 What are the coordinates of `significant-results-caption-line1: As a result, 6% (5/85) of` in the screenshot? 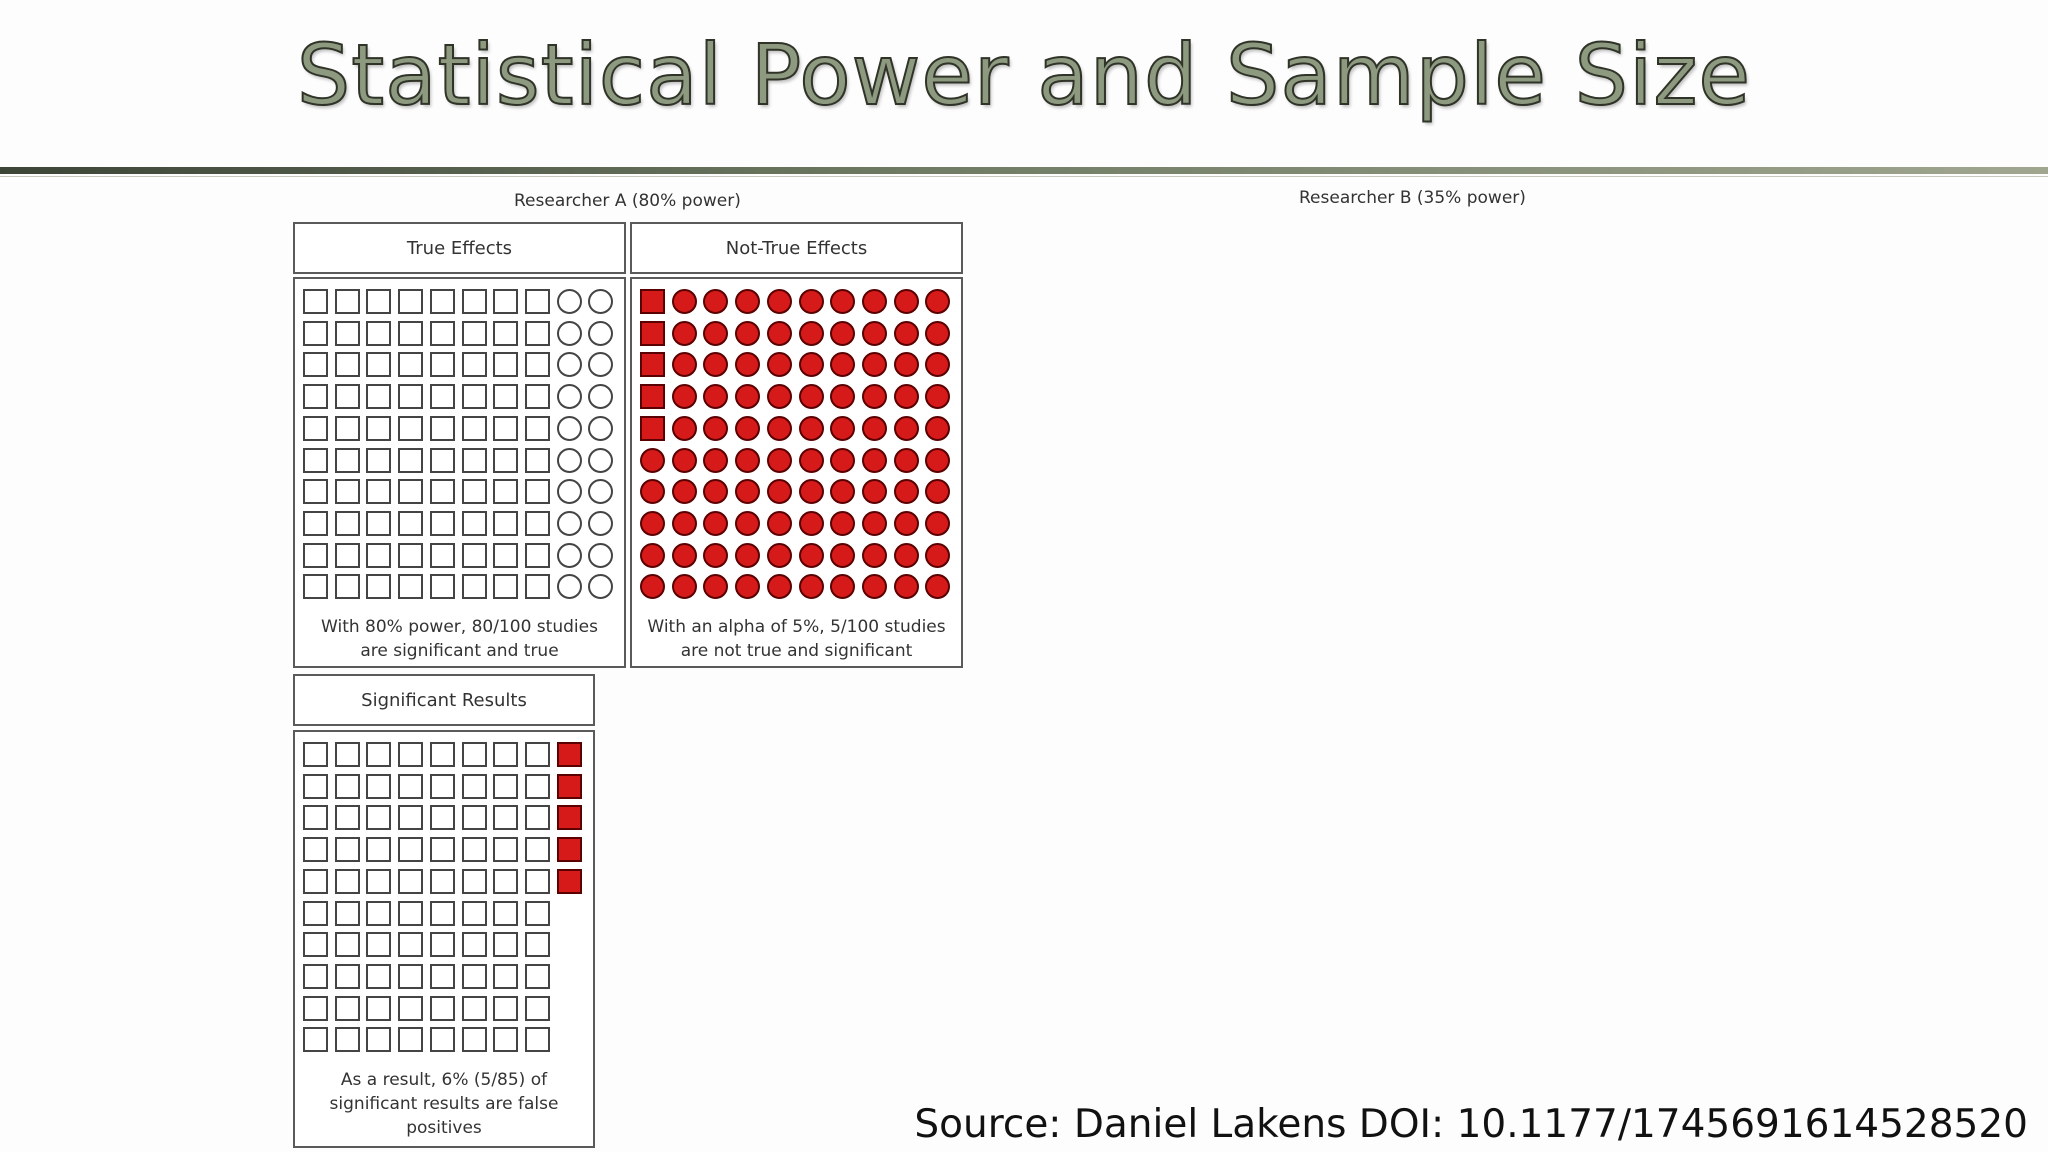 It's located at (444, 1080).